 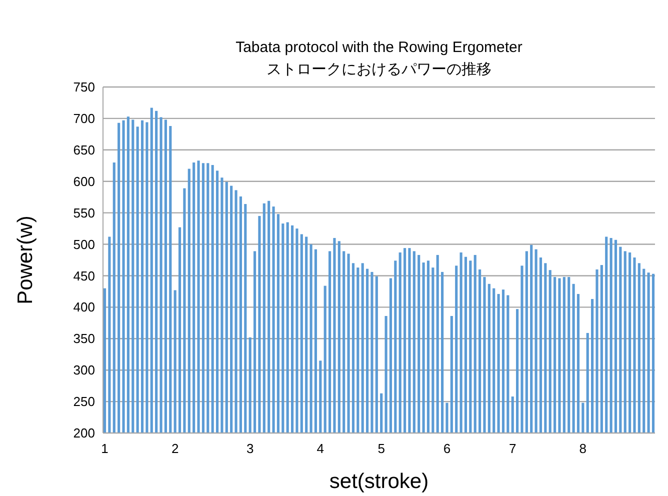 I want to click on y-tick-label: 200, so click(x=84, y=433).